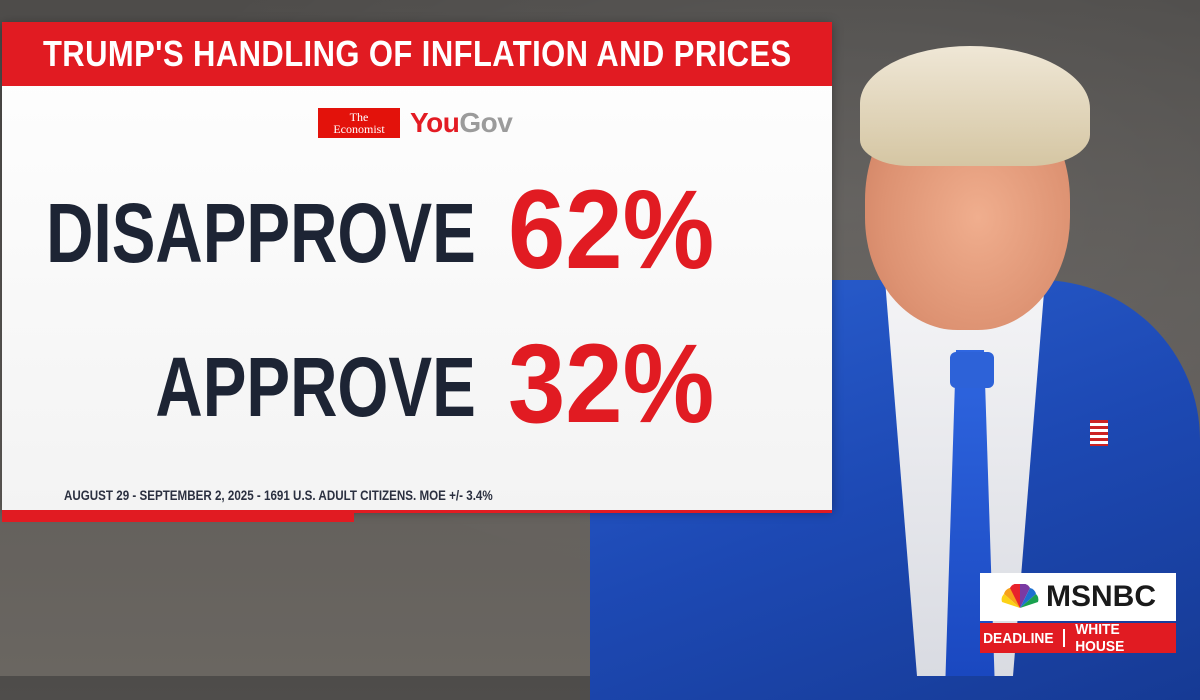  I want to click on result-value: 62%, so click(611, 229).